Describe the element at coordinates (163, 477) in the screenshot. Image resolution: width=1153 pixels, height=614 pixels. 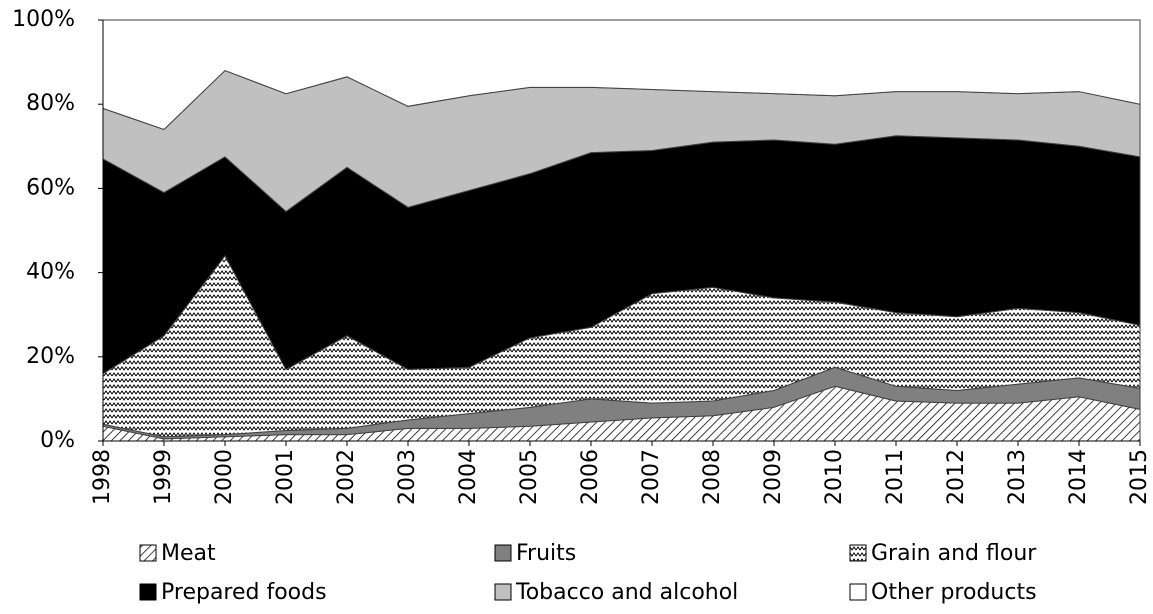
I see `x-tick-label: 1999` at that location.